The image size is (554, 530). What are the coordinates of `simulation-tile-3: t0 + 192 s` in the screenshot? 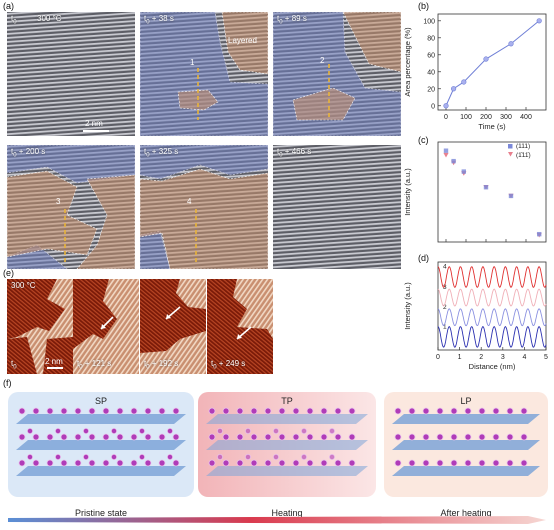 It's located at (173, 326).